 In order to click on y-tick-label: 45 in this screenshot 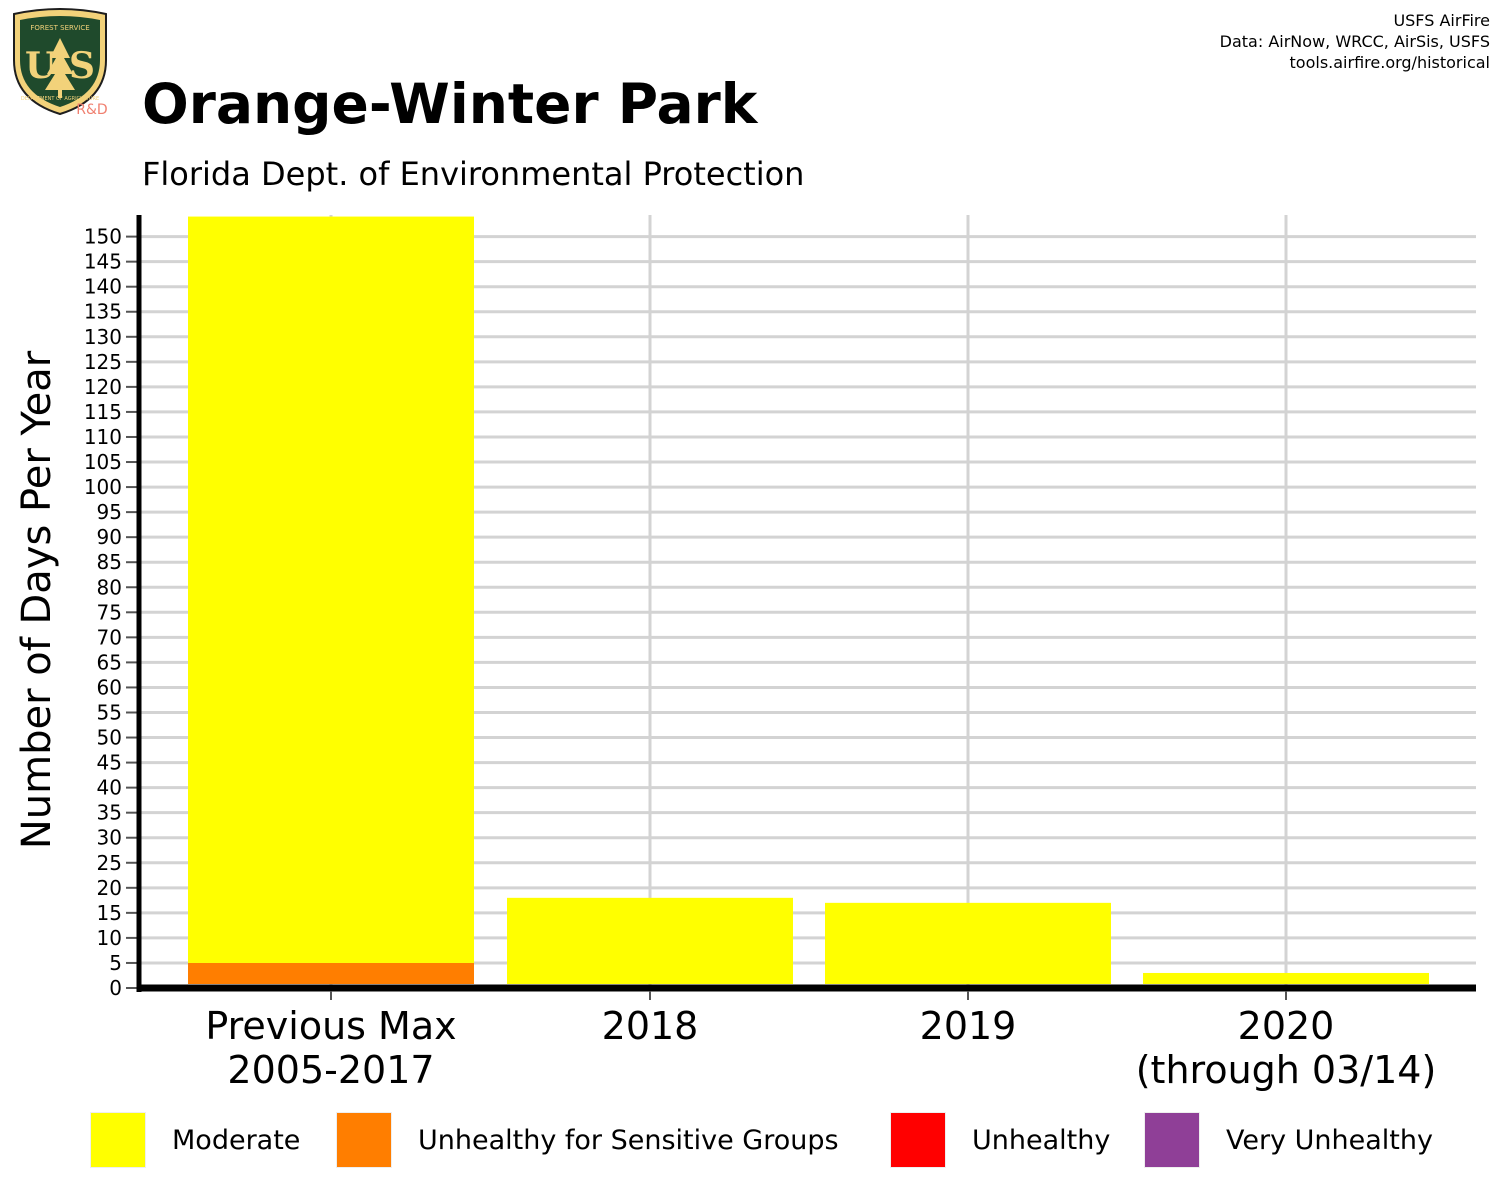, I will do `click(109, 763)`.